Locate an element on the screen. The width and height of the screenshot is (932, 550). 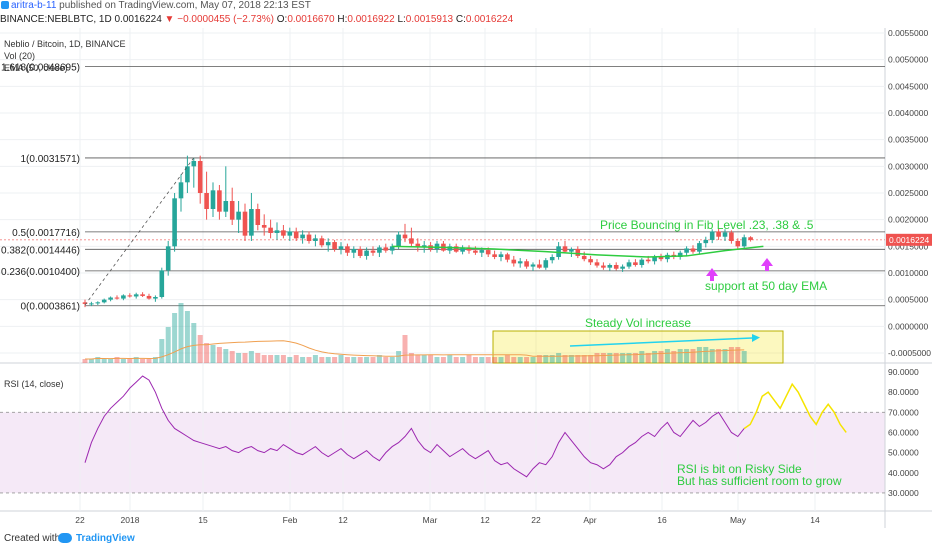
arrow-head-icon is located at coordinates (756, 338).